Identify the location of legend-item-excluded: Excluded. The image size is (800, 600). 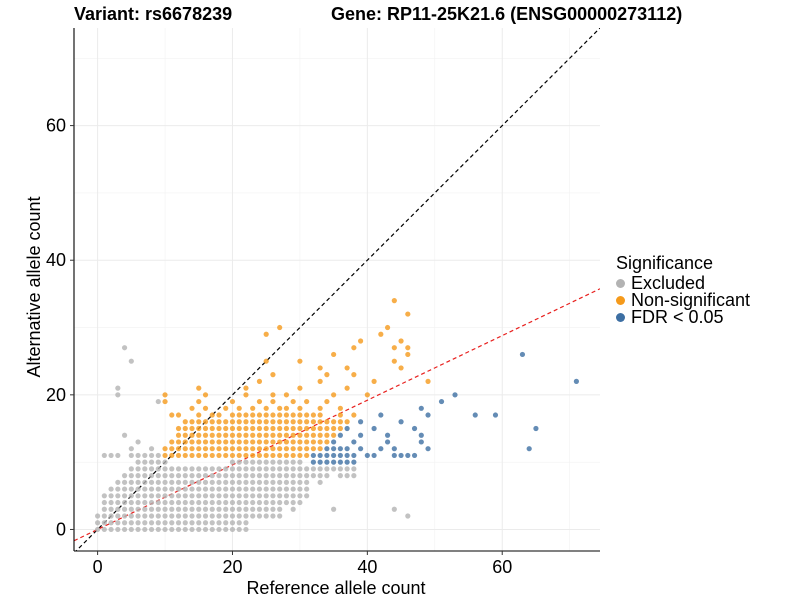
(683, 283).